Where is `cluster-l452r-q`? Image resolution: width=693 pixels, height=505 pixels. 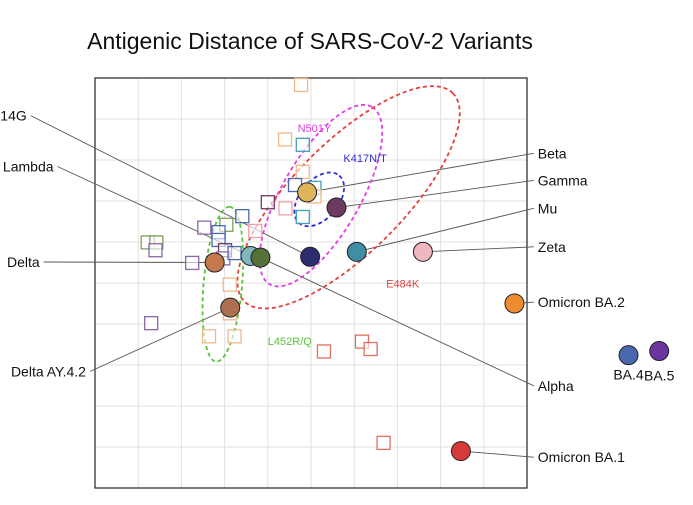
cluster-l452r-q is located at coordinates (223, 284).